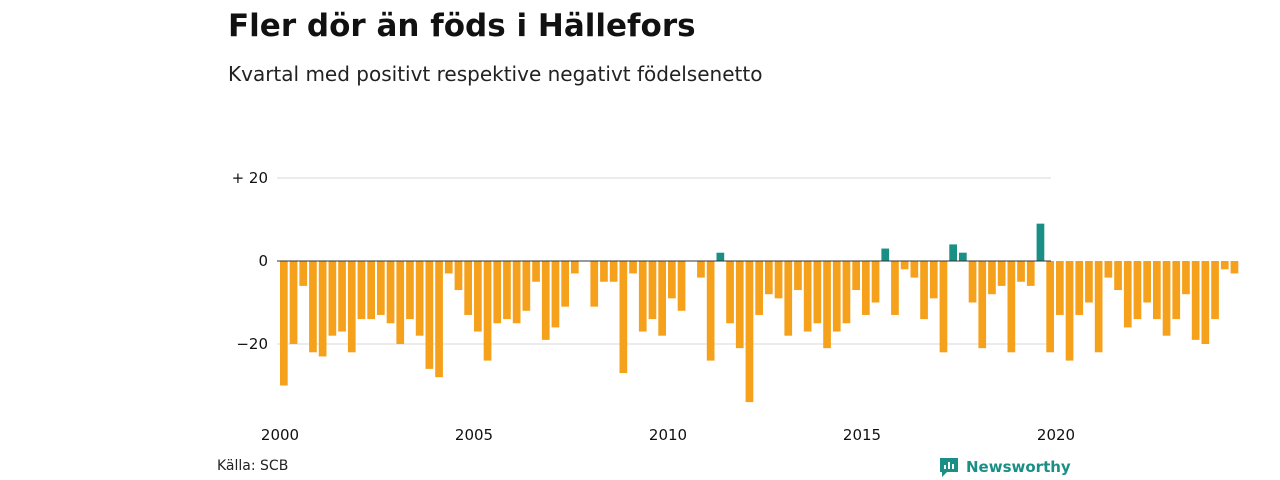 Image resolution: width=1280 pixels, height=480 pixels. I want to click on brand-name: Newsworthy, so click(1018, 467).